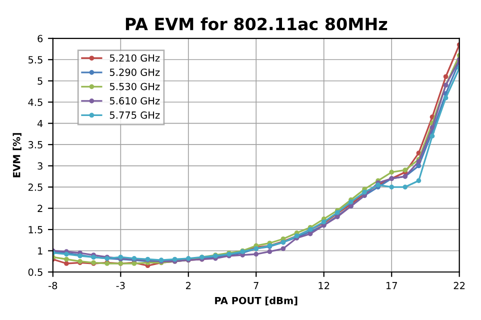 This screenshot has height=320, width=481. Describe the element at coordinates (135, 72) in the screenshot. I see `legend-label: 5.290 GHz` at that location.